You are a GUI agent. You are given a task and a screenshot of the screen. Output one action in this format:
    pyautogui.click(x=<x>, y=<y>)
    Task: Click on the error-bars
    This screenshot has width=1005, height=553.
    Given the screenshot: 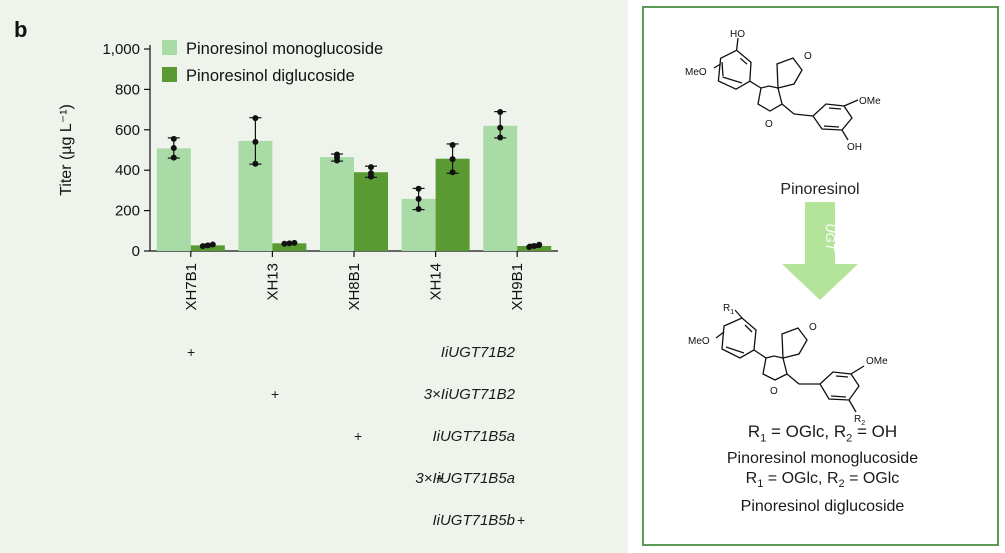 What is the action you would take?
    pyautogui.click(x=355, y=179)
    